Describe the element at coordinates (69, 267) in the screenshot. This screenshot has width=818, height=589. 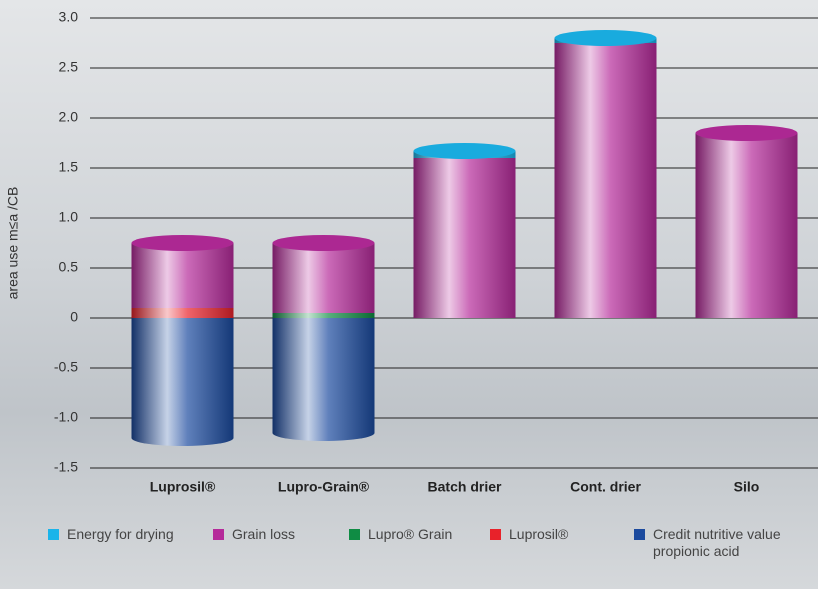
I see `y-tick-label: 0.5` at that location.